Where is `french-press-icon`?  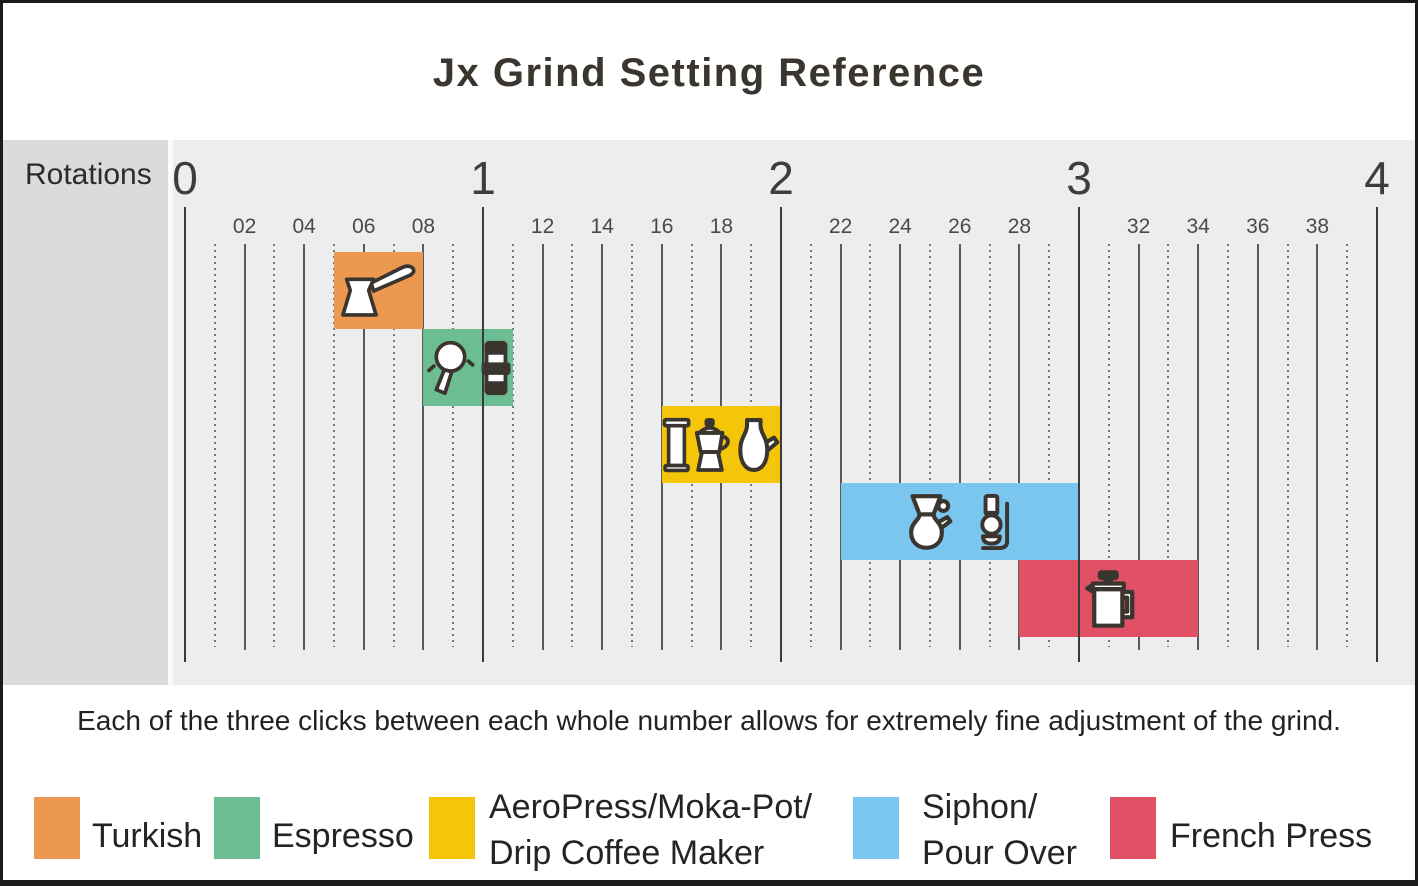
french-press-icon is located at coordinates (1109, 598).